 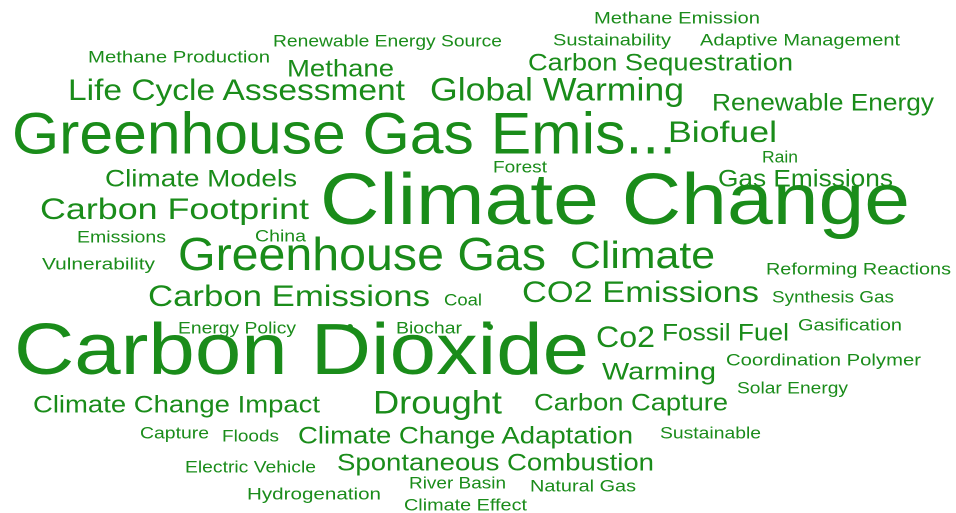 What do you see at coordinates (793, 387) in the screenshot?
I see `word: Solar Energy` at bounding box center [793, 387].